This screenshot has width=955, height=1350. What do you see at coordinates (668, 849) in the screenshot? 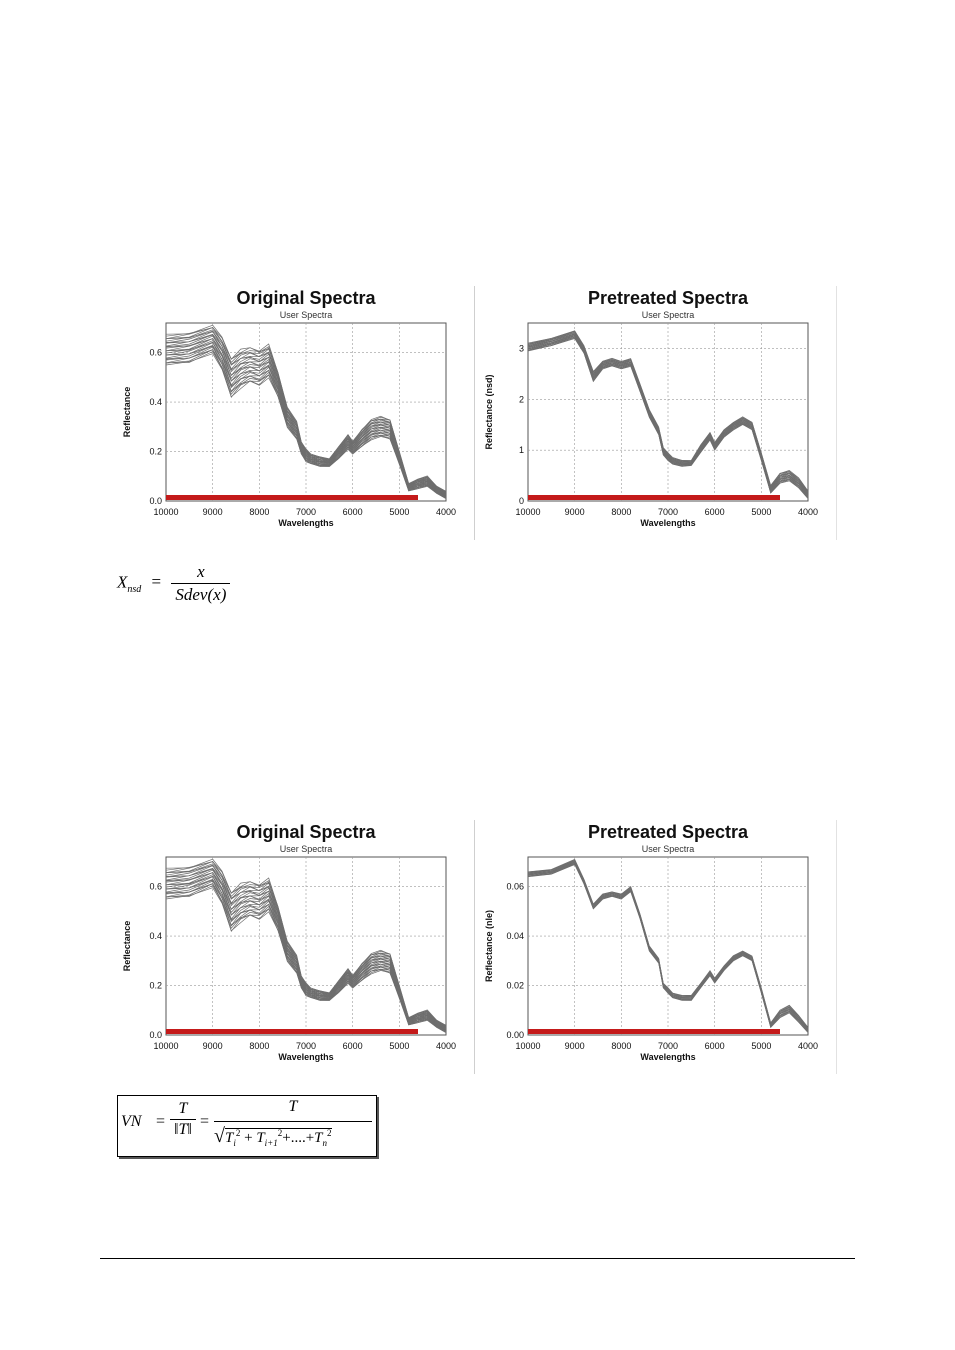
I see `chart-subtitle: User Spectra` at bounding box center [668, 849].